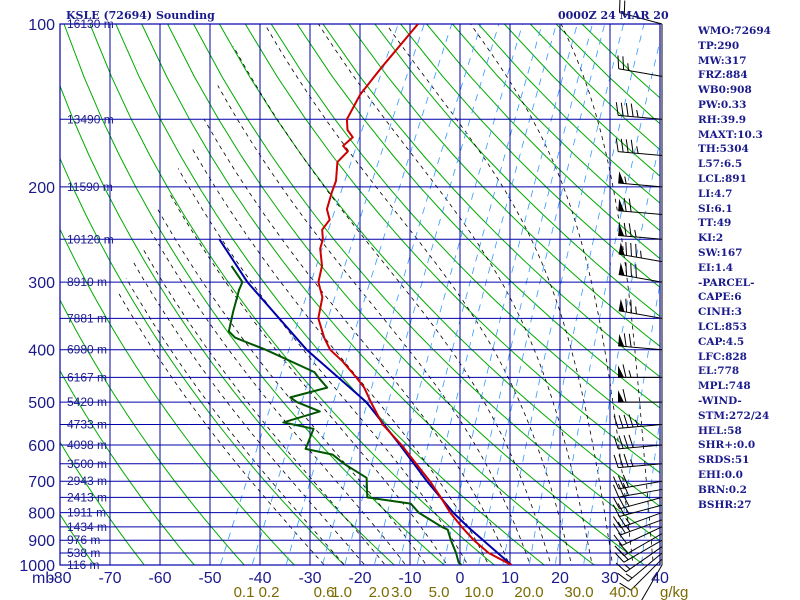 This screenshot has width=800, height=600. What do you see at coordinates (259, 578) in the screenshot?
I see `temperature-tick-label: -40` at bounding box center [259, 578].